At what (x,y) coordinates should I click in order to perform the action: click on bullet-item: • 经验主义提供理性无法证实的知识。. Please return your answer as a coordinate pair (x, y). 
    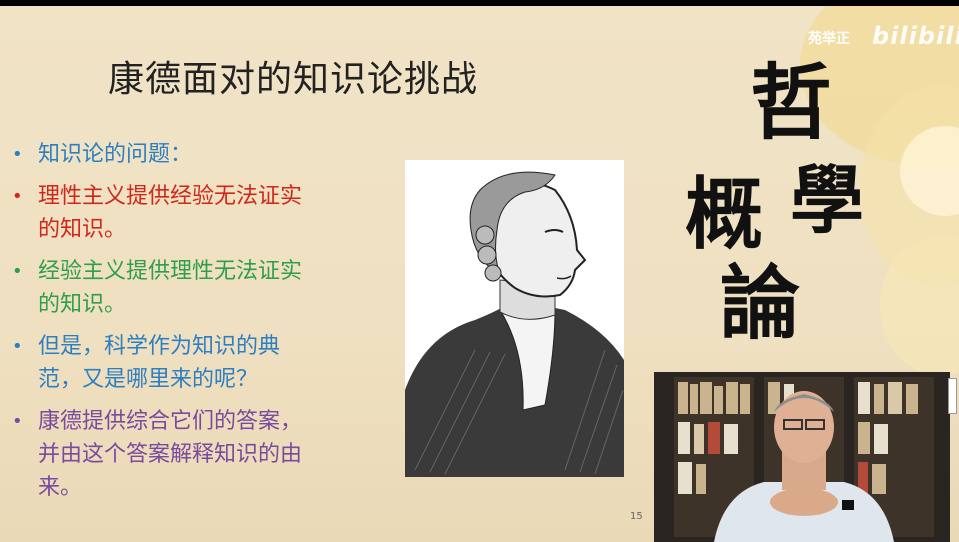
    Looking at the image, I should click on (162, 288).